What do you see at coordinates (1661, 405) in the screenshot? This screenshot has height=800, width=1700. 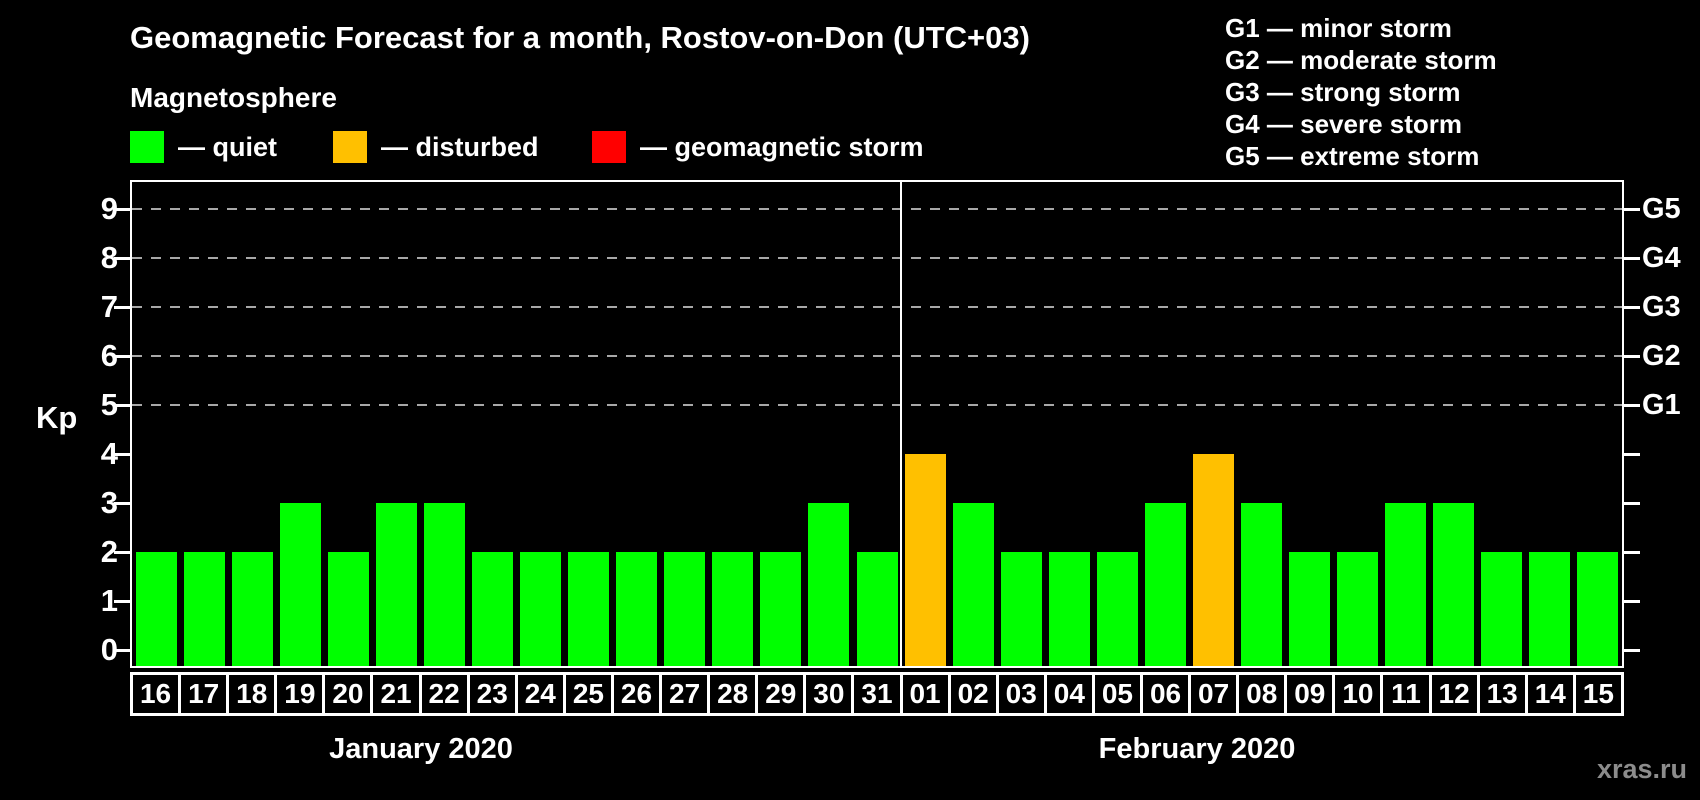 I see `g-axis-label-g1: G1` at bounding box center [1661, 405].